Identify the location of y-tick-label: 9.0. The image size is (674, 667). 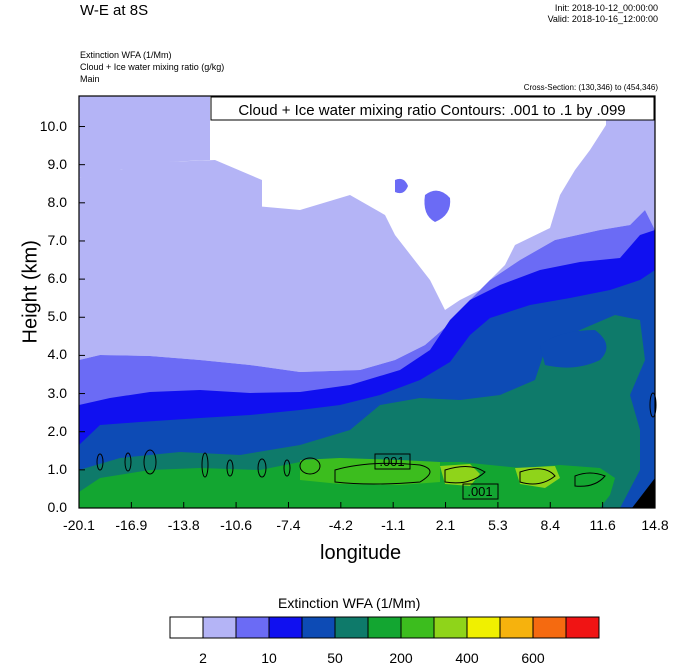
(57, 163).